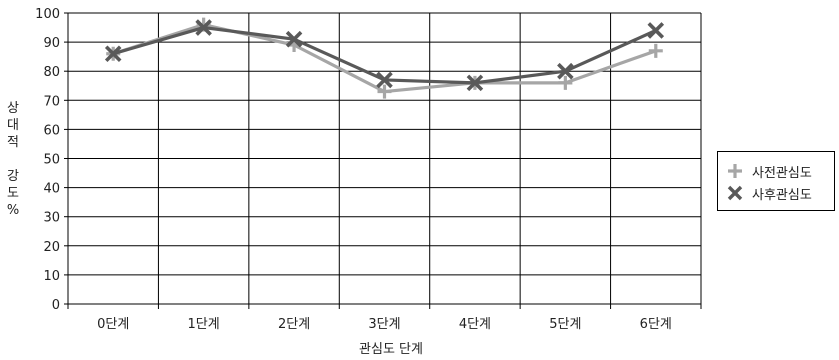 The height and width of the screenshot is (360, 839). What do you see at coordinates (51, 247) in the screenshot?
I see `y-tick-label: 20` at bounding box center [51, 247].